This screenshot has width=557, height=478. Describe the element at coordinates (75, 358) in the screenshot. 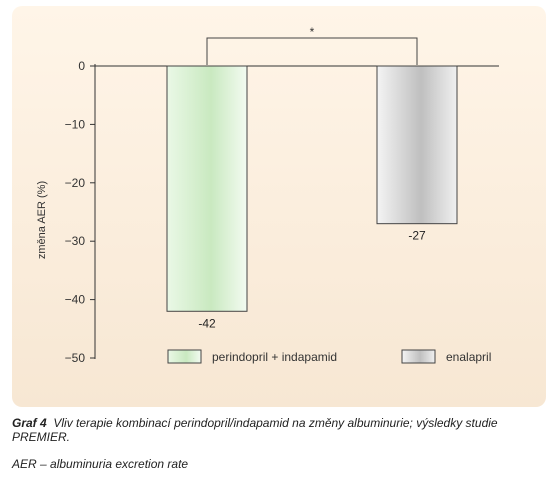

I see `y-tick-label: −50` at that location.